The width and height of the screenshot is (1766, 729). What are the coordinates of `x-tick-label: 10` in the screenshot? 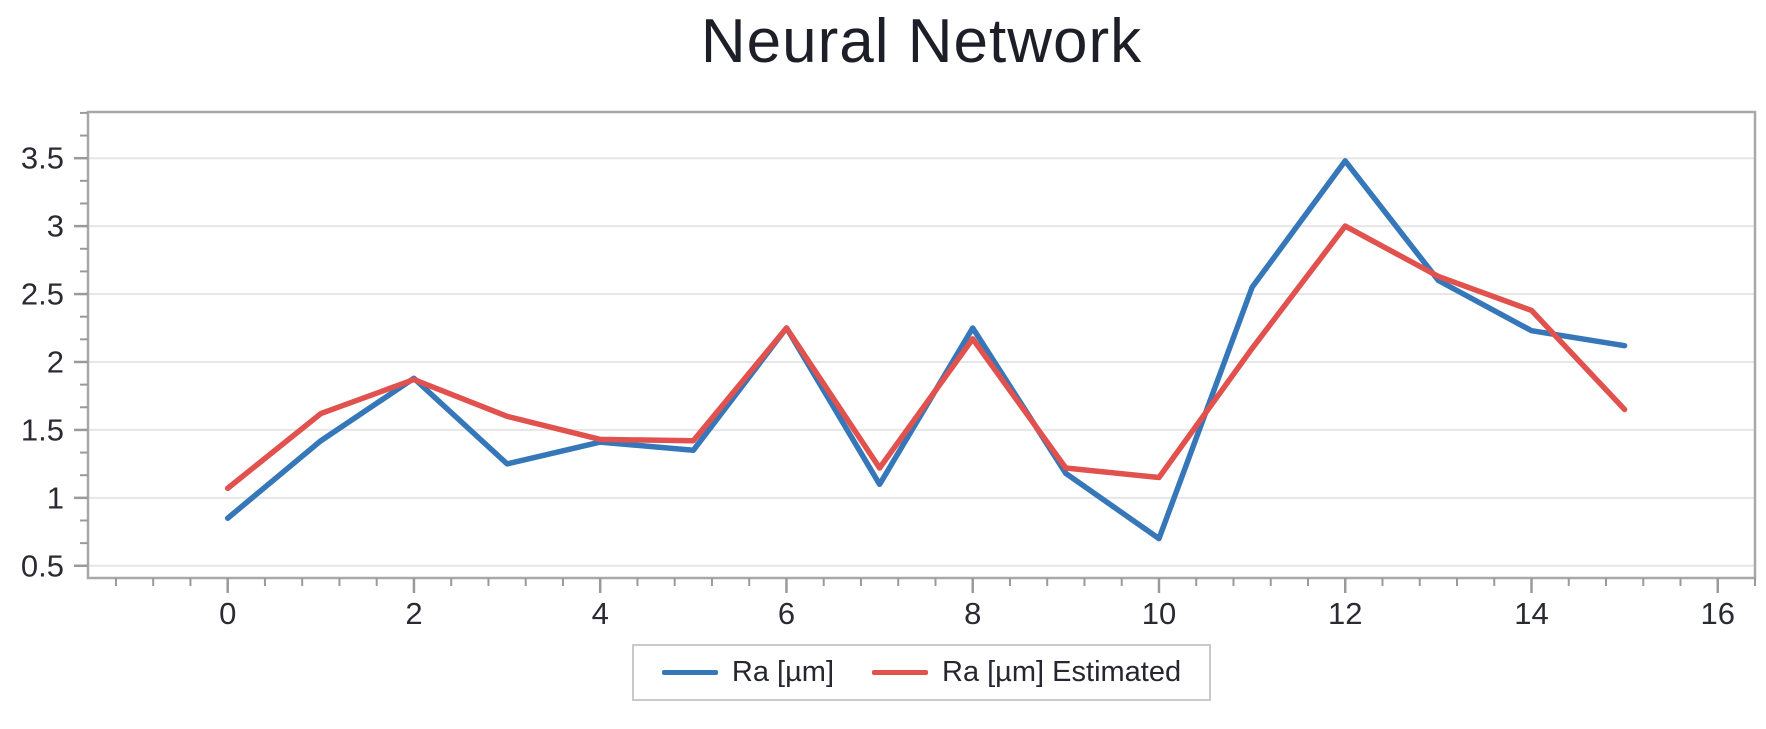 It's located at (1159, 613).